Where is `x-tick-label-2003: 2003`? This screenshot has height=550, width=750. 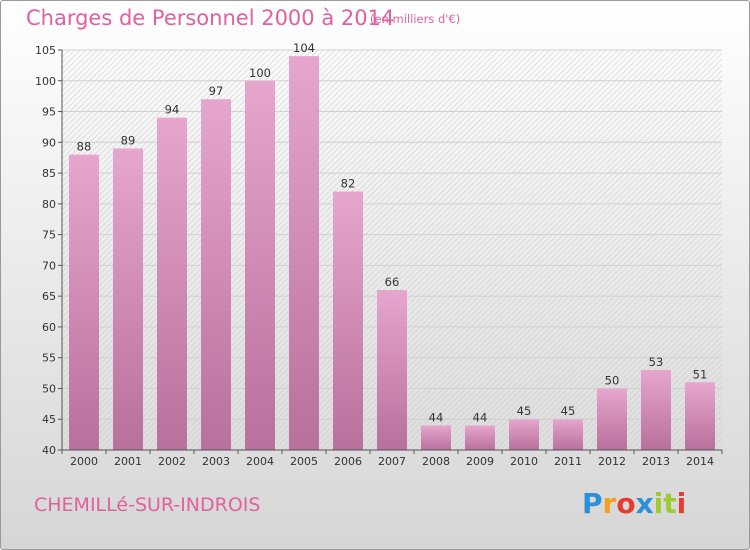
x-tick-label-2003: 2003 is located at coordinates (216, 461).